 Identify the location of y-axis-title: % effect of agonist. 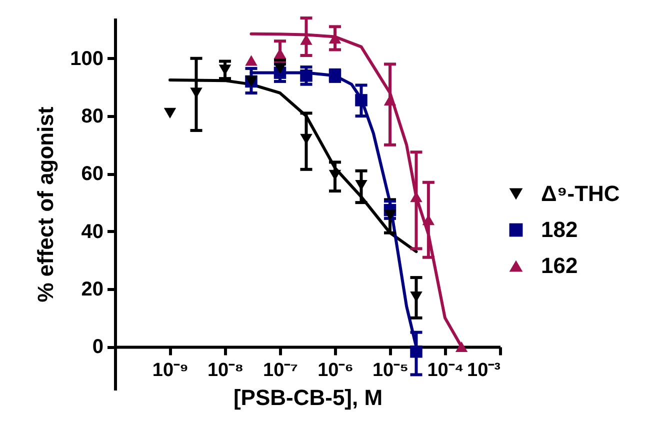
(45, 204).